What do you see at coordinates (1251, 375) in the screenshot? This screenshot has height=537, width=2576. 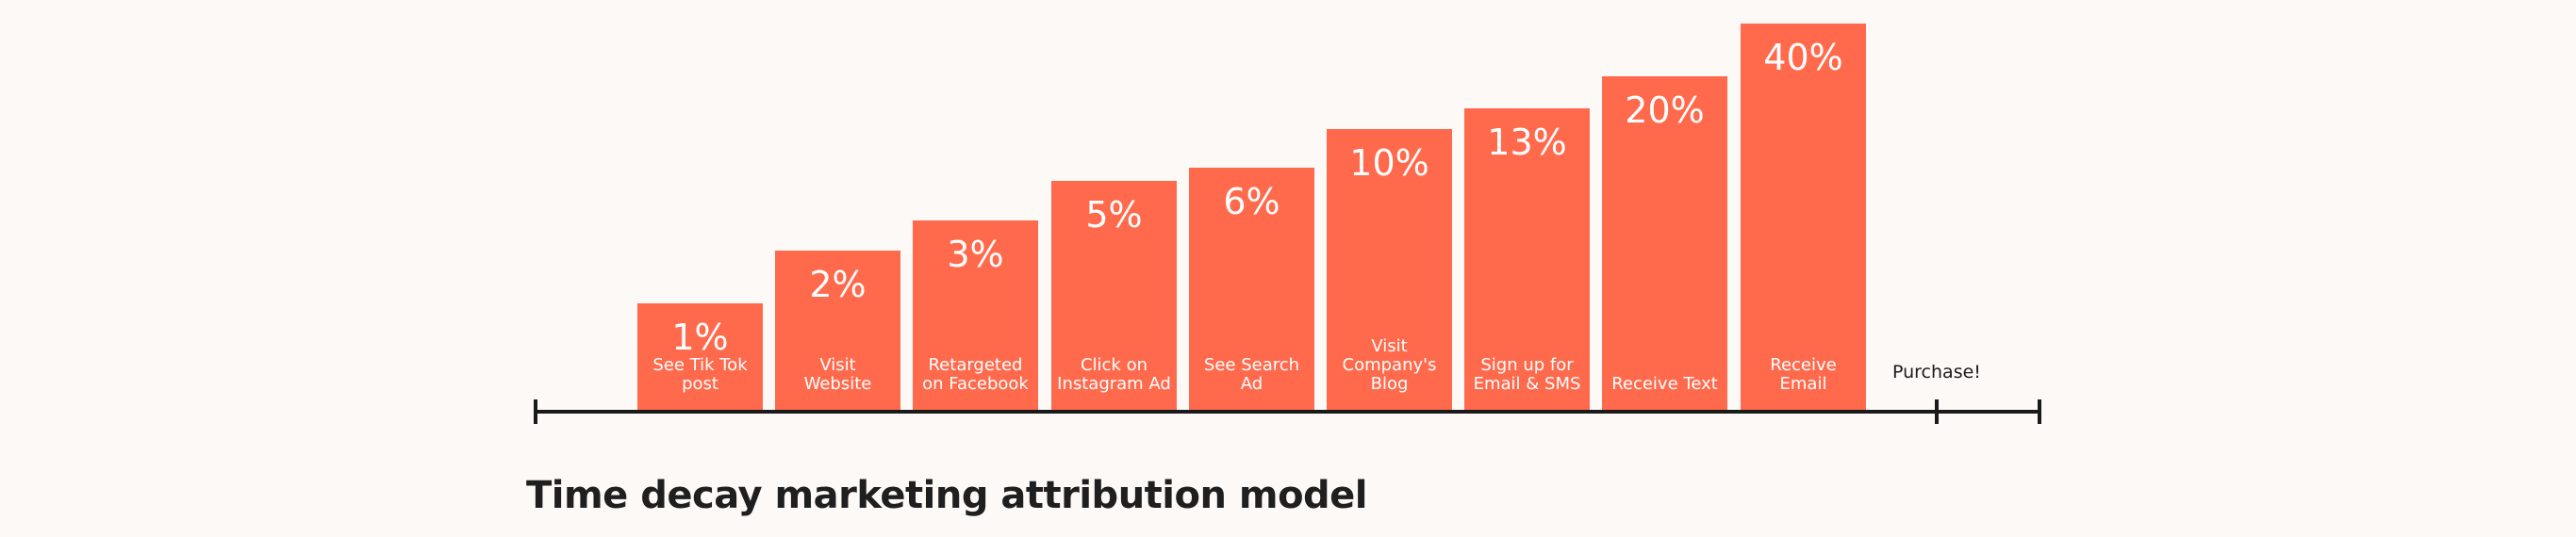 I see `bar-category-label: See Search Ad` at bounding box center [1251, 375].